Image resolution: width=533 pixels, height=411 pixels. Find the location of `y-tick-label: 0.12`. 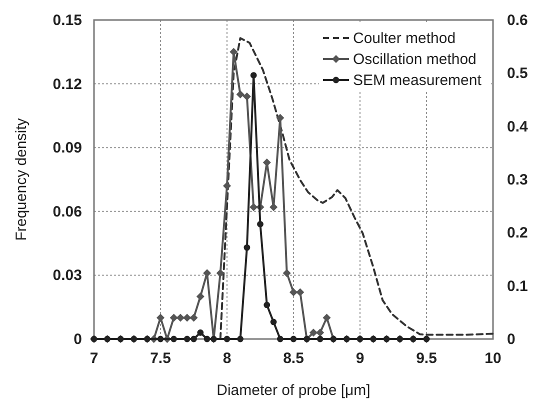

y-tick-label: 0.12 is located at coordinates (67, 84).